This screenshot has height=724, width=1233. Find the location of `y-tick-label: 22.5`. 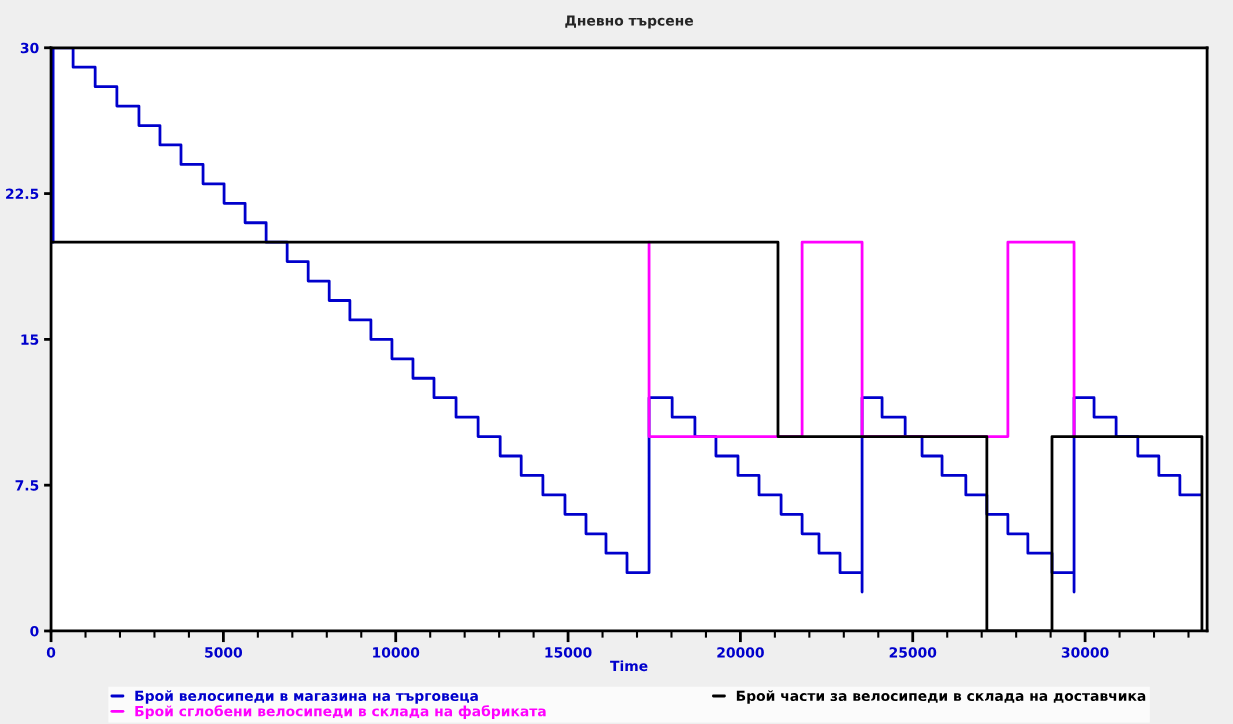

y-tick-label: 22.5 is located at coordinates (22, 194).